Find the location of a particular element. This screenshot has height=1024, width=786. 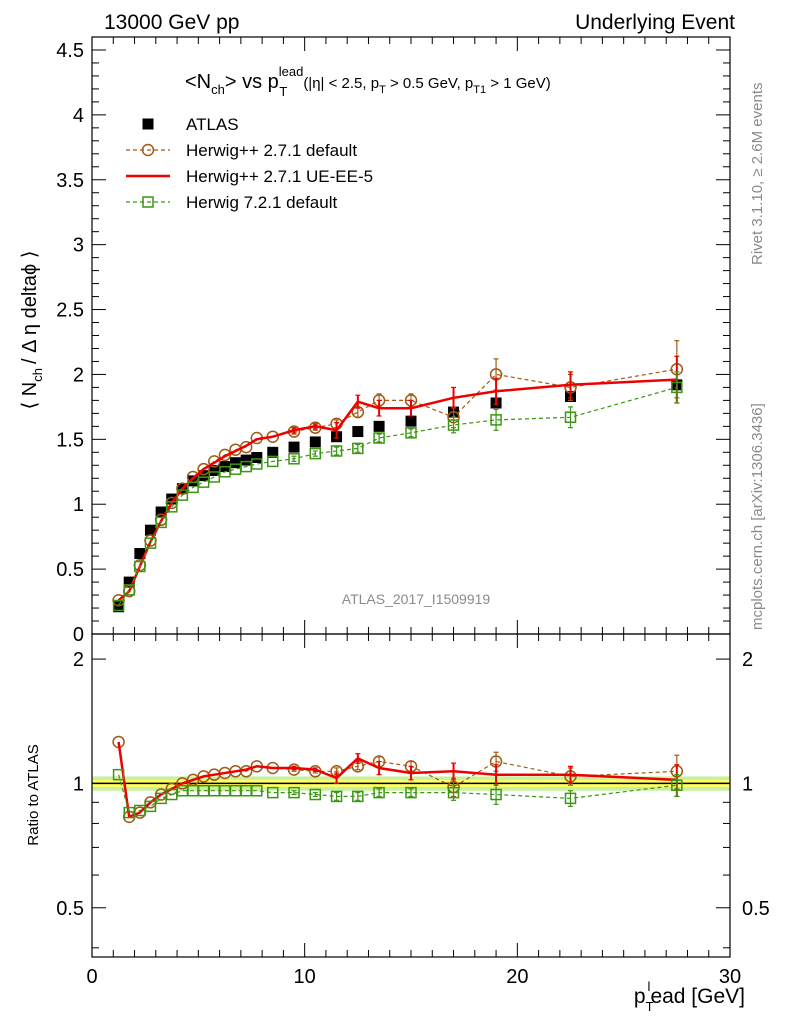

series-line is located at coordinates (397, 794).